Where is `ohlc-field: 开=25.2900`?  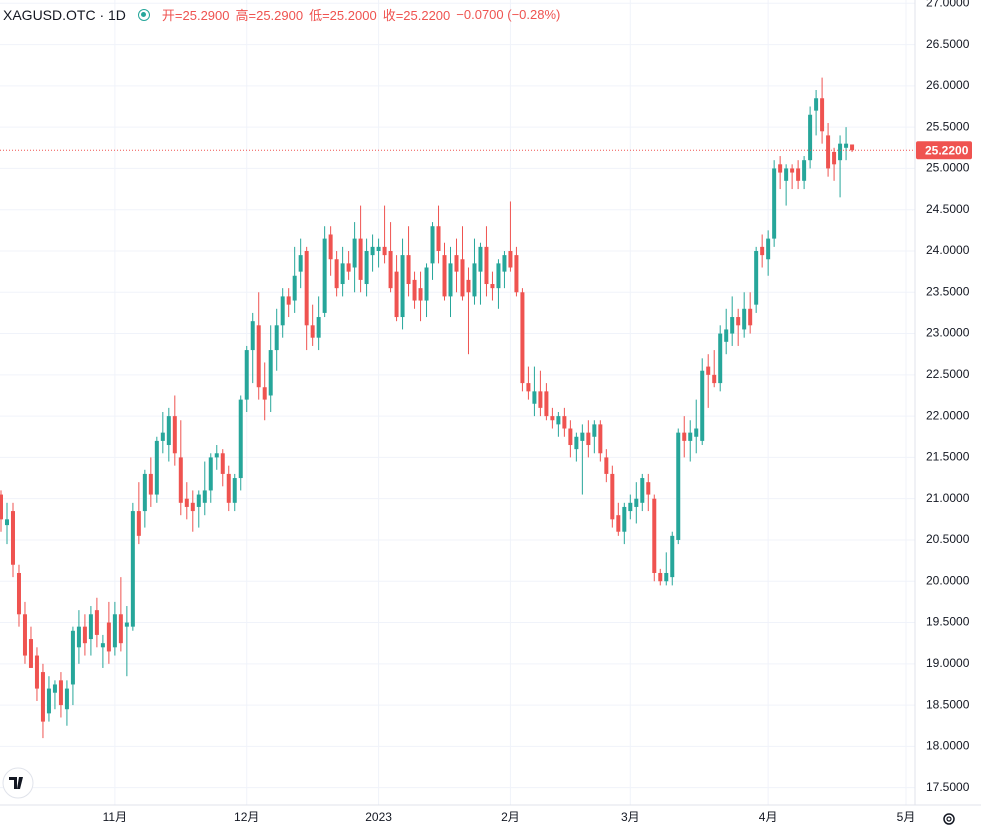
ohlc-field: 开=25.2900 is located at coordinates (195, 15).